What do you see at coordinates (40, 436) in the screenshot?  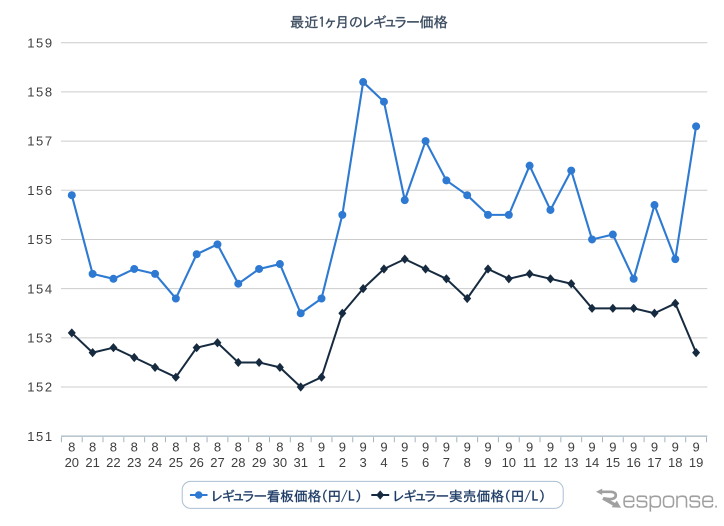 I see `svg-text: 151` at bounding box center [40, 436].